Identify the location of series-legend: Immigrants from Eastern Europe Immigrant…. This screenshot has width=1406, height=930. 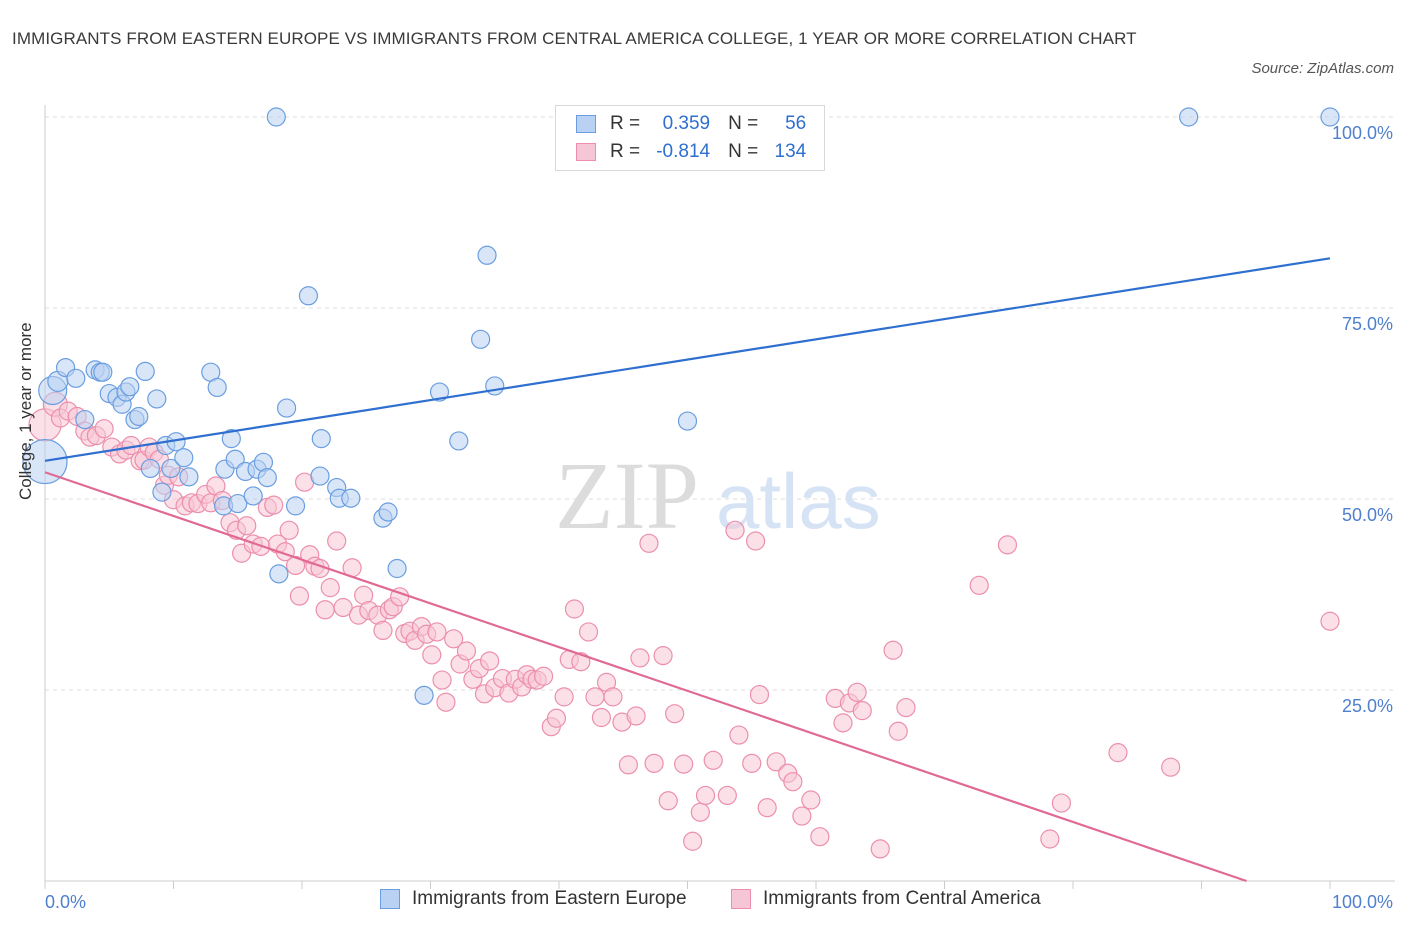
(703, 902).